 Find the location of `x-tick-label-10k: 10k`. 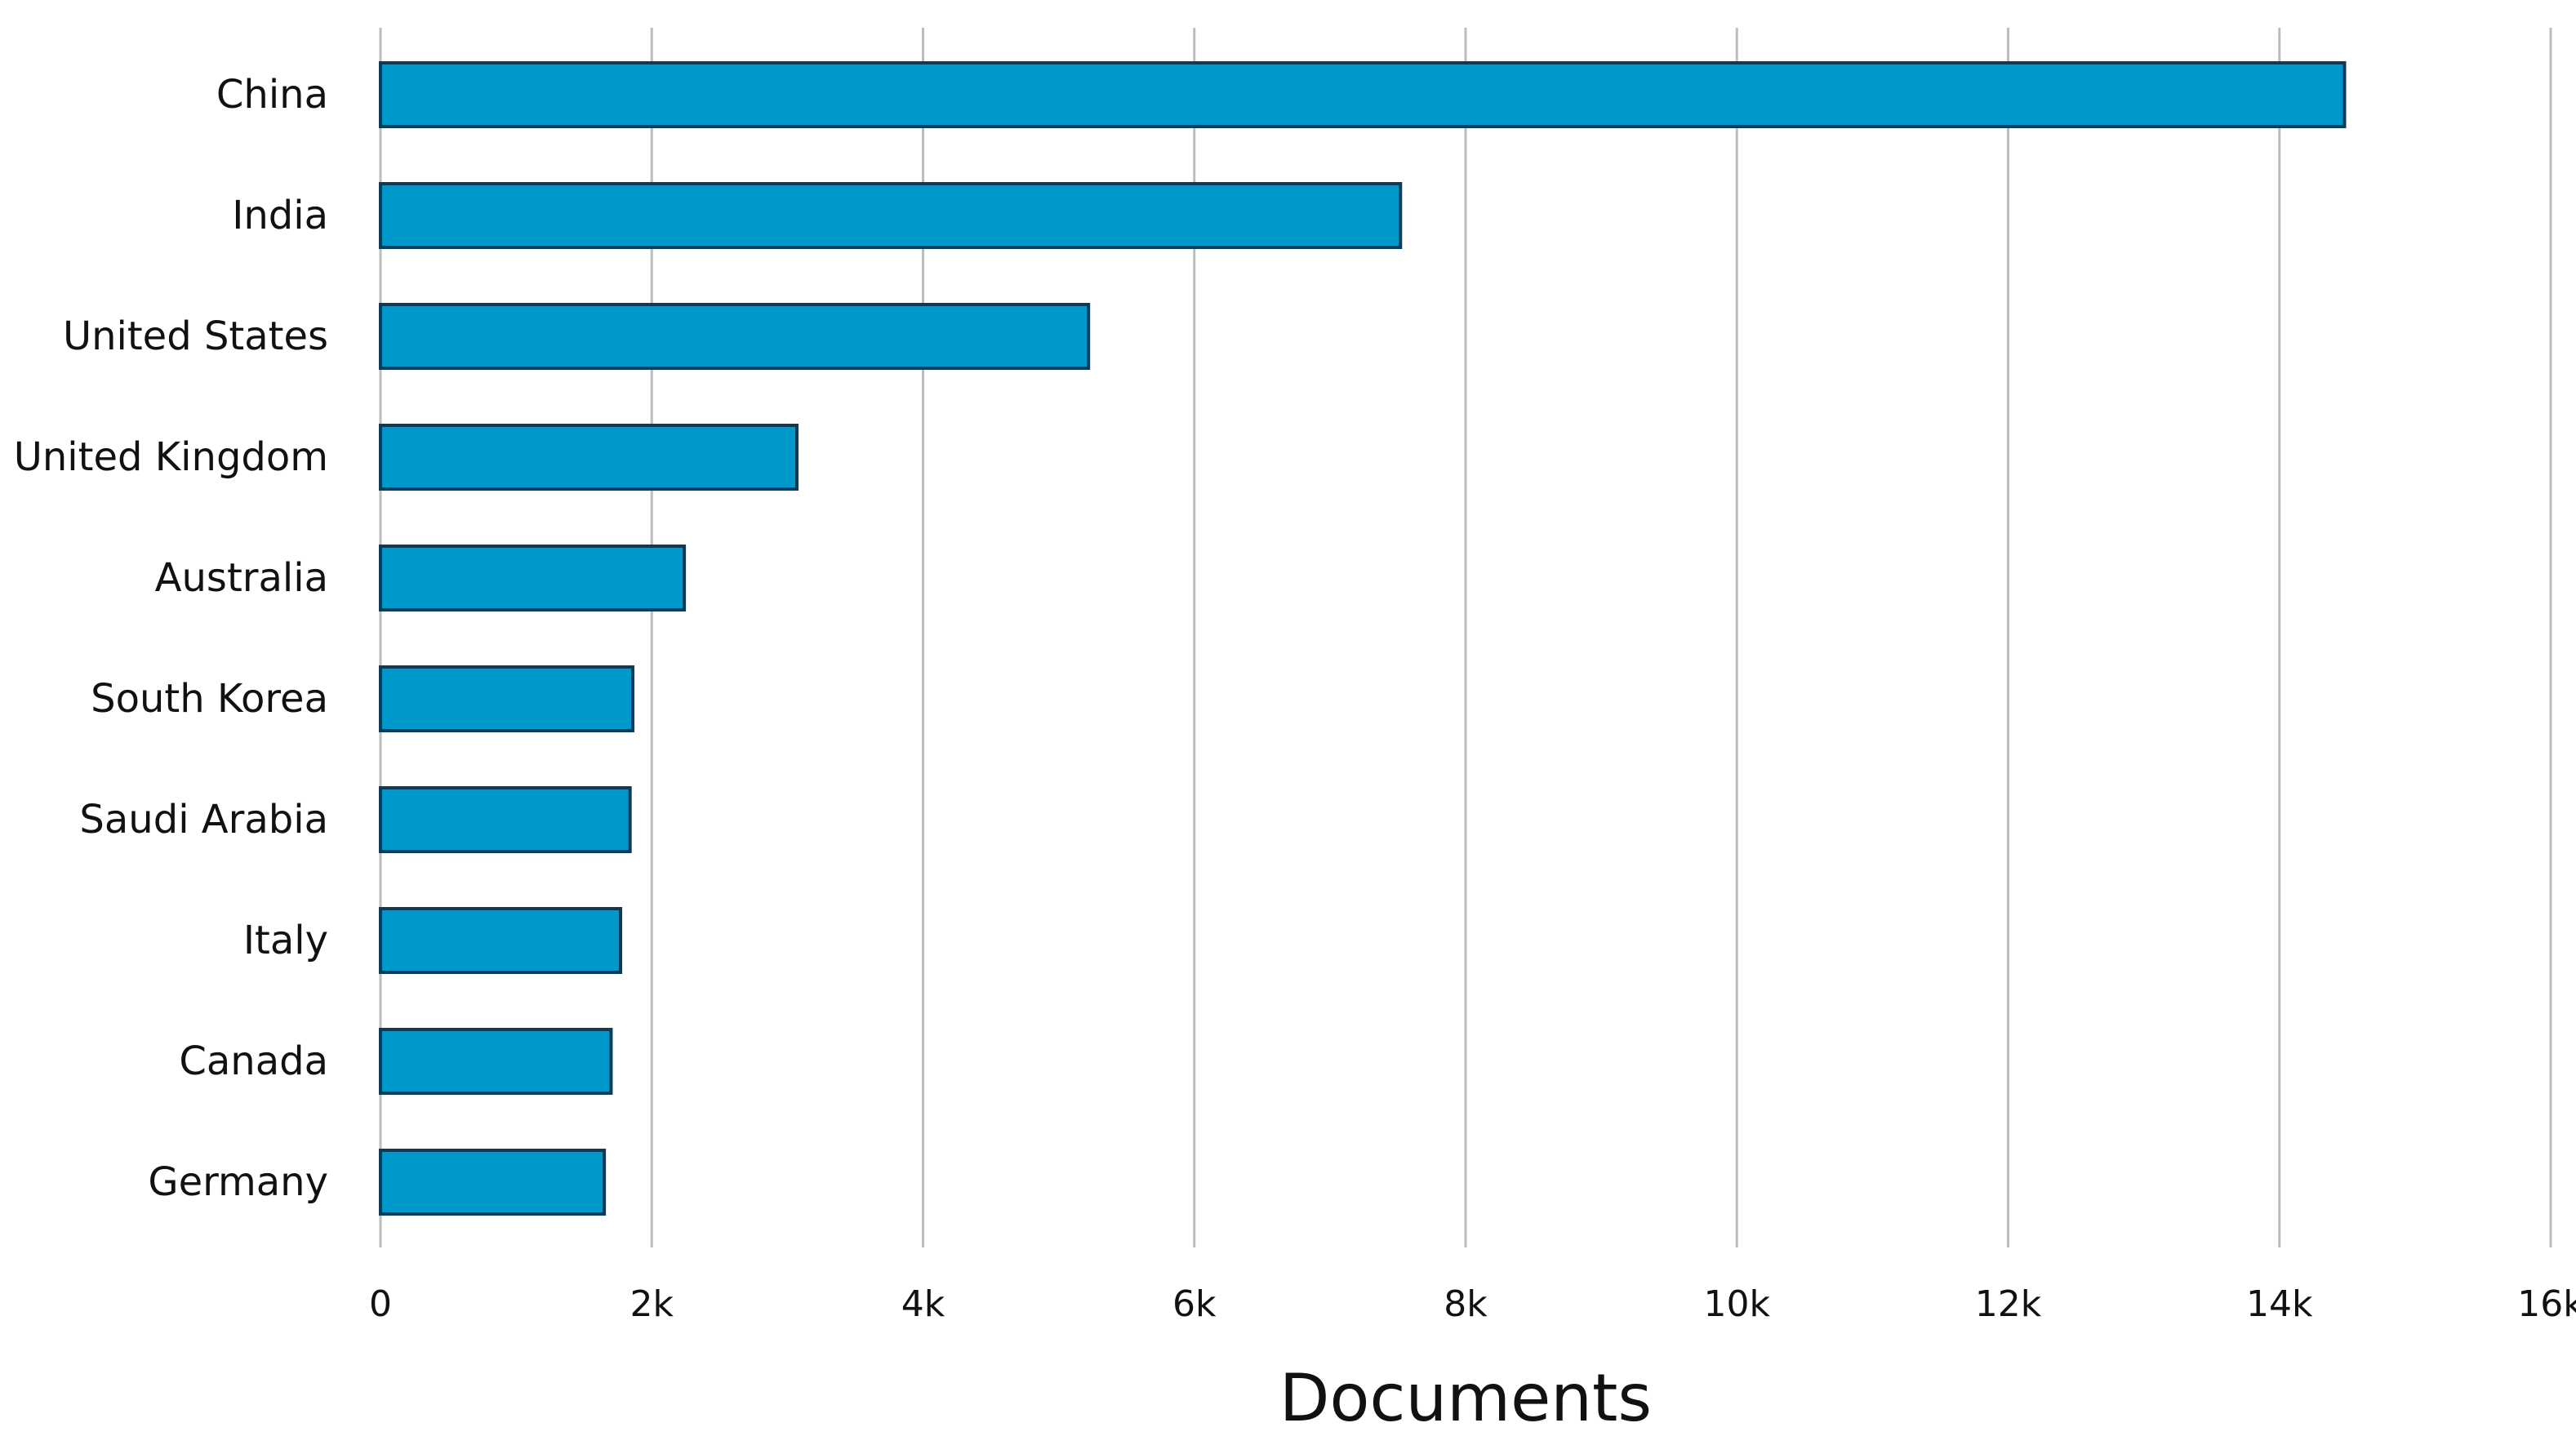

x-tick-label-10k: 10k is located at coordinates (1738, 1304).